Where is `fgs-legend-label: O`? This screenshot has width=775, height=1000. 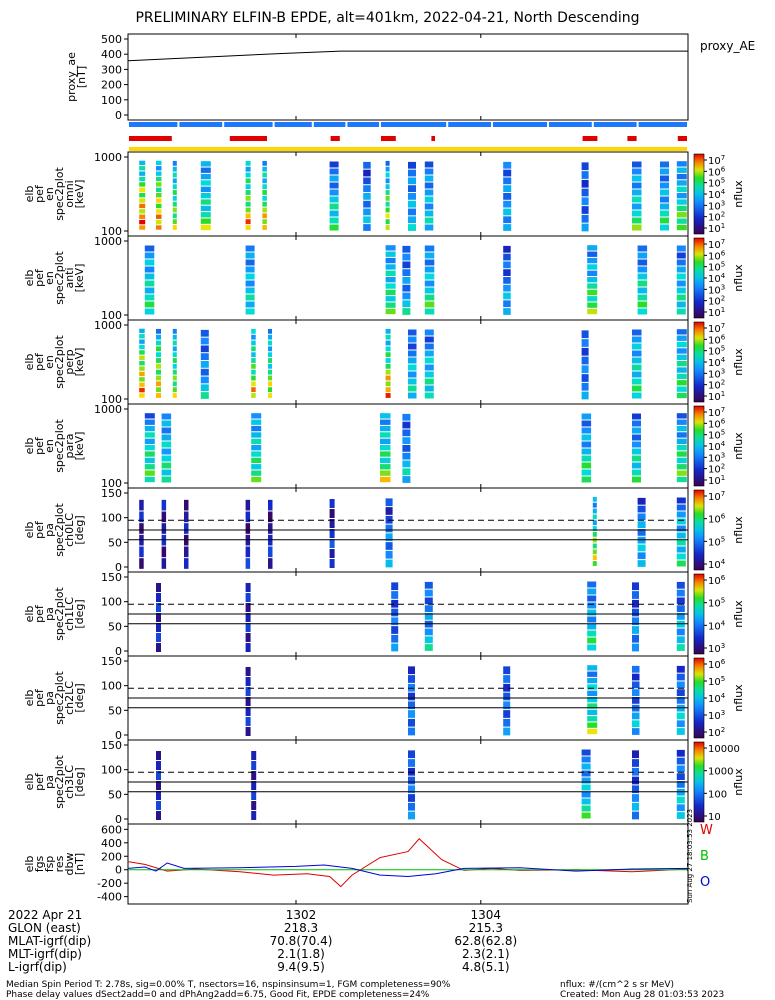
fgs-legend-label: O is located at coordinates (705, 882).